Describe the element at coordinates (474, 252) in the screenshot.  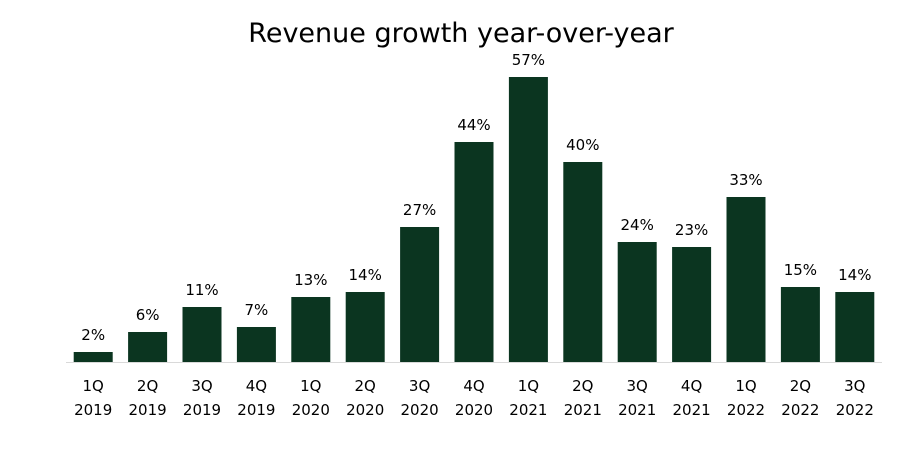
I see `bar-4q-2020` at that location.